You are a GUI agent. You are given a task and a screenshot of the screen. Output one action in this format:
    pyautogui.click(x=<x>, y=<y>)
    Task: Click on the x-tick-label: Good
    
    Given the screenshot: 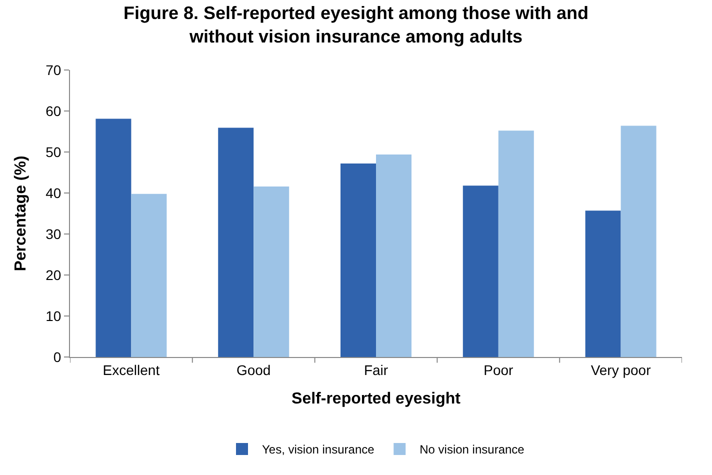 What is the action you would take?
    pyautogui.click(x=253, y=370)
    